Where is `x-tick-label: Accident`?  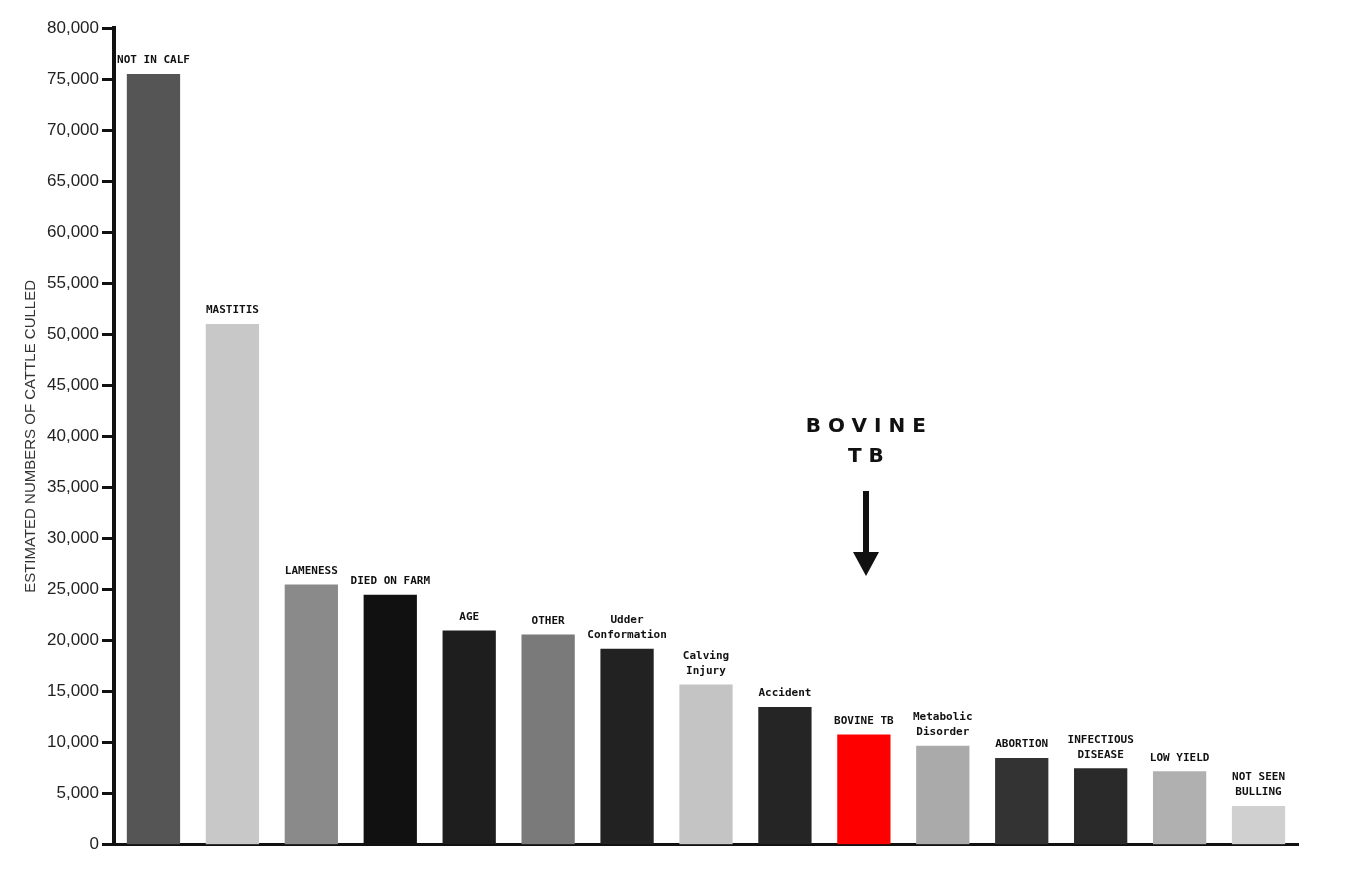
x-tick-label: Accident is located at coordinates (785, 693).